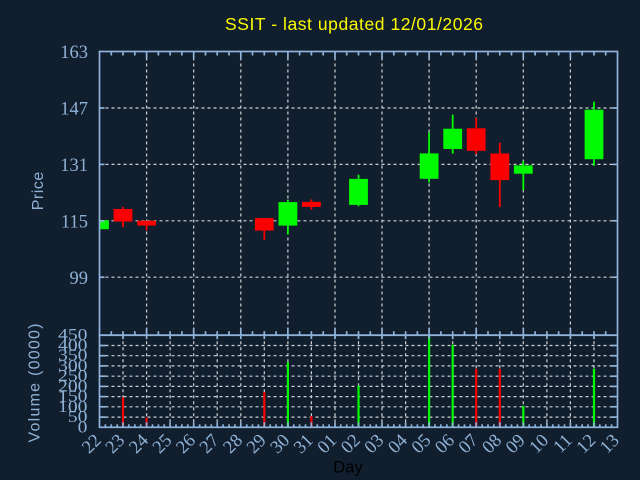 The image size is (640, 480). What do you see at coordinates (78, 416) in the screenshot?
I see `svg-text: 50` at bounding box center [78, 416].